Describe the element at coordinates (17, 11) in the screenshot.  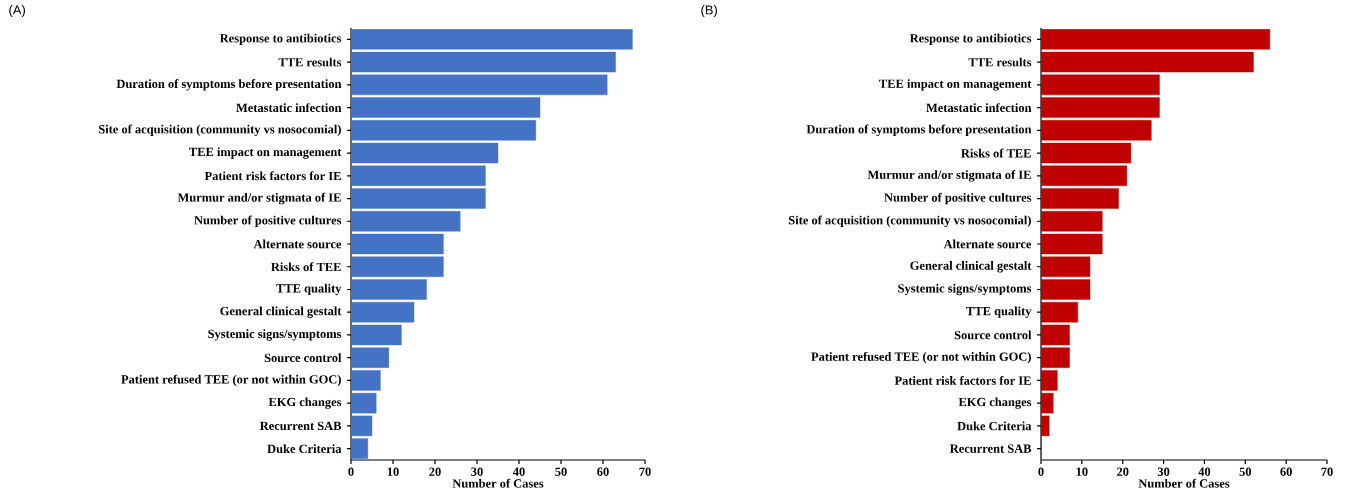
I see `text: (A)` at that location.